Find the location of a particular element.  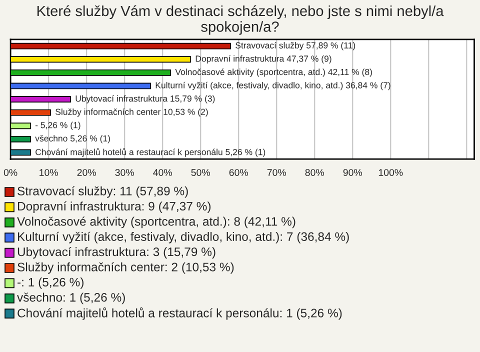

category-label: Kulturní vyžití (akce, festivaly, divadlo, kino, atd.) 36,84 % (7) is located at coordinates (273, 86).